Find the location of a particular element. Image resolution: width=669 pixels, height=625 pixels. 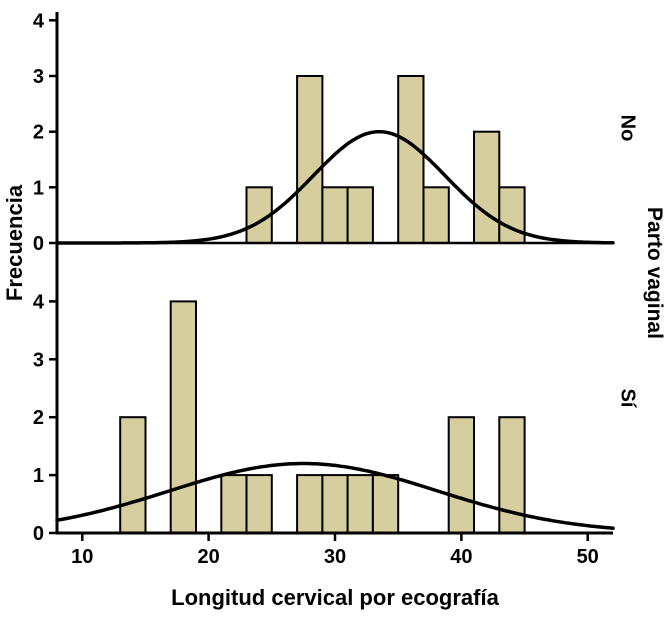

x-axis-title: Longitud cervical por ecografía is located at coordinates (335, 597).